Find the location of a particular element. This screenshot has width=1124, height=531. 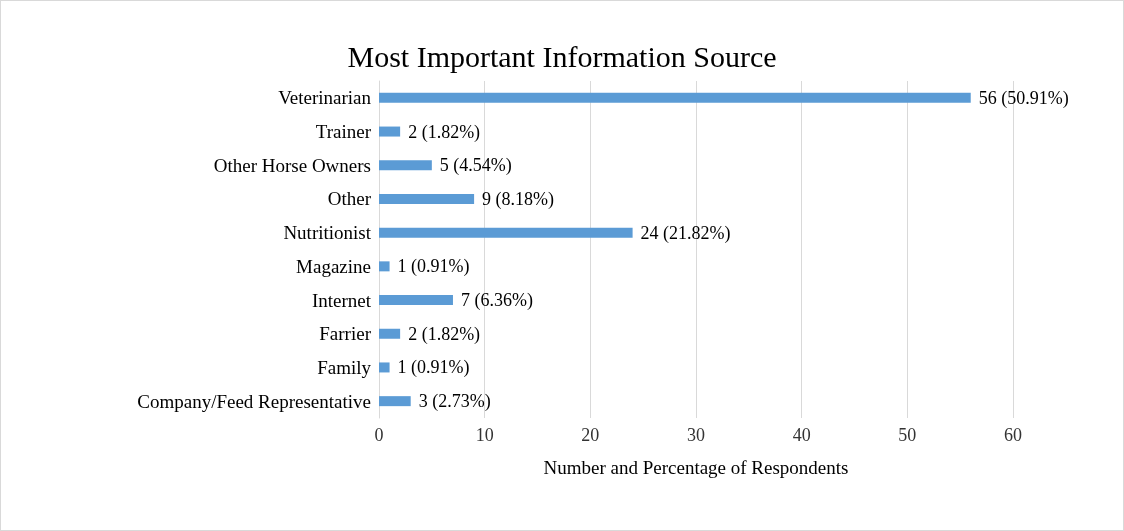

x-tick-label: 0 is located at coordinates (379, 435).